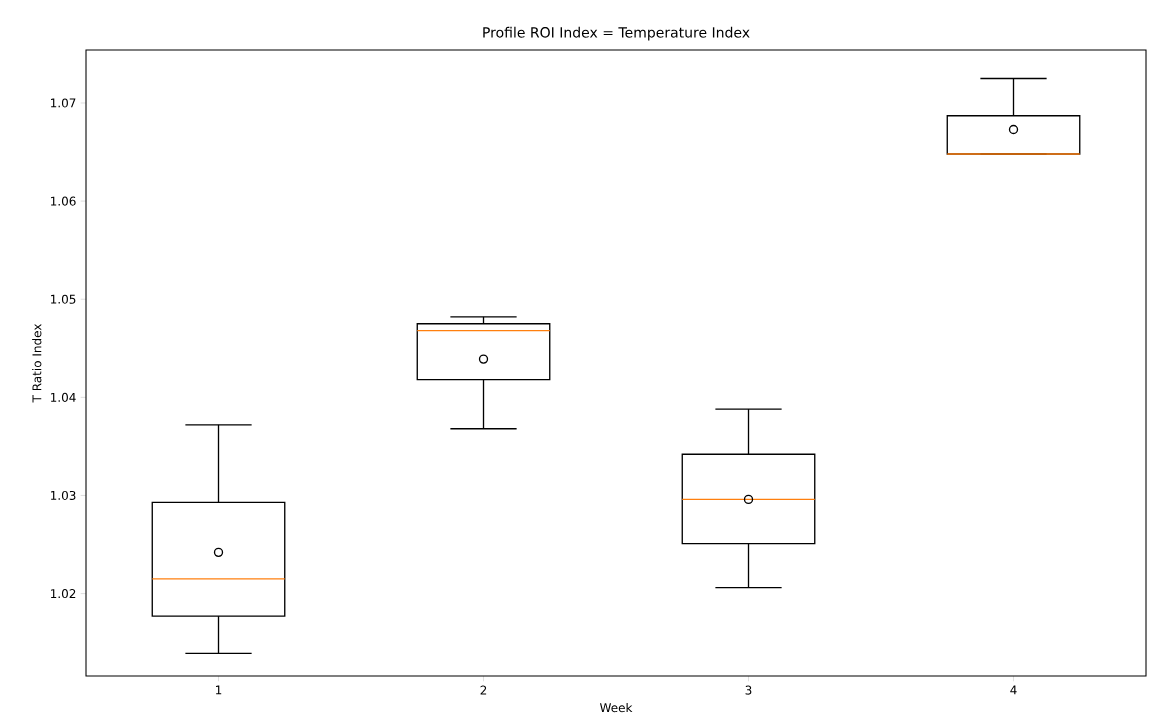  I want to click on x-tick-label: 4, so click(1013, 690).